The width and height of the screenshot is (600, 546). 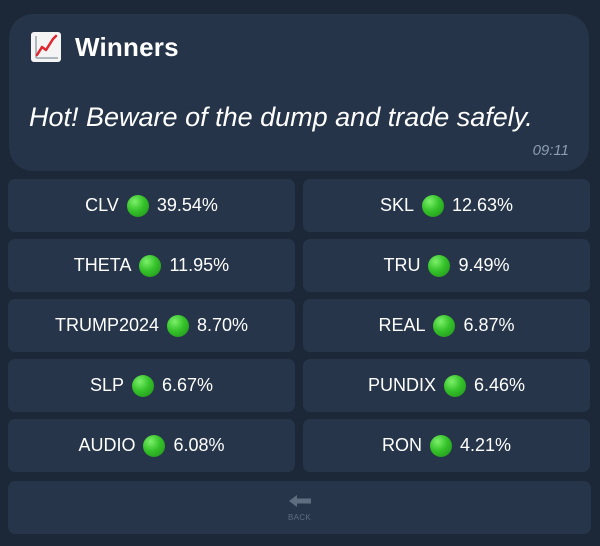 What do you see at coordinates (46, 47) in the screenshot?
I see `chart-increasing-icon` at bounding box center [46, 47].